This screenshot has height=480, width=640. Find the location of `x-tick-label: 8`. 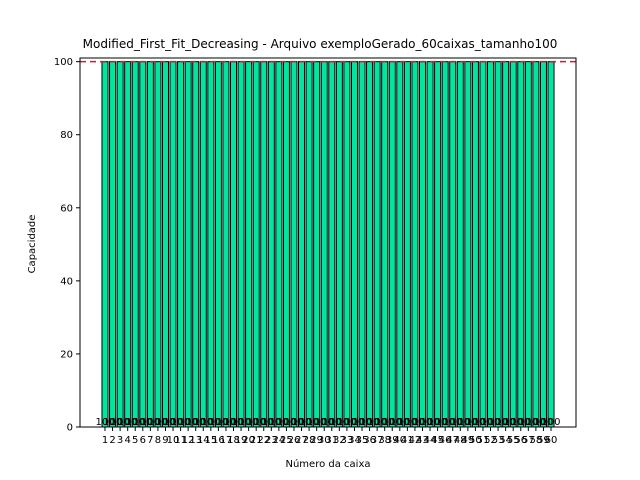

x-tick-label: 8 is located at coordinates (158, 440).